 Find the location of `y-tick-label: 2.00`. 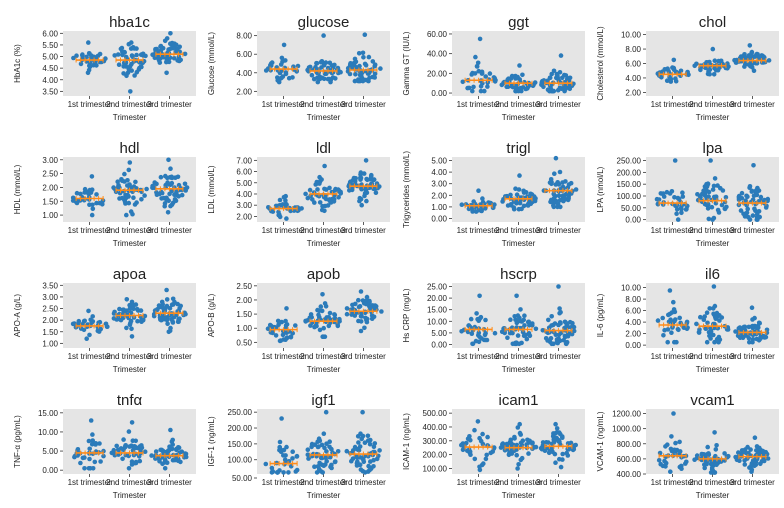

y-tick-label: 2.00 is located at coordinates (633, 92).